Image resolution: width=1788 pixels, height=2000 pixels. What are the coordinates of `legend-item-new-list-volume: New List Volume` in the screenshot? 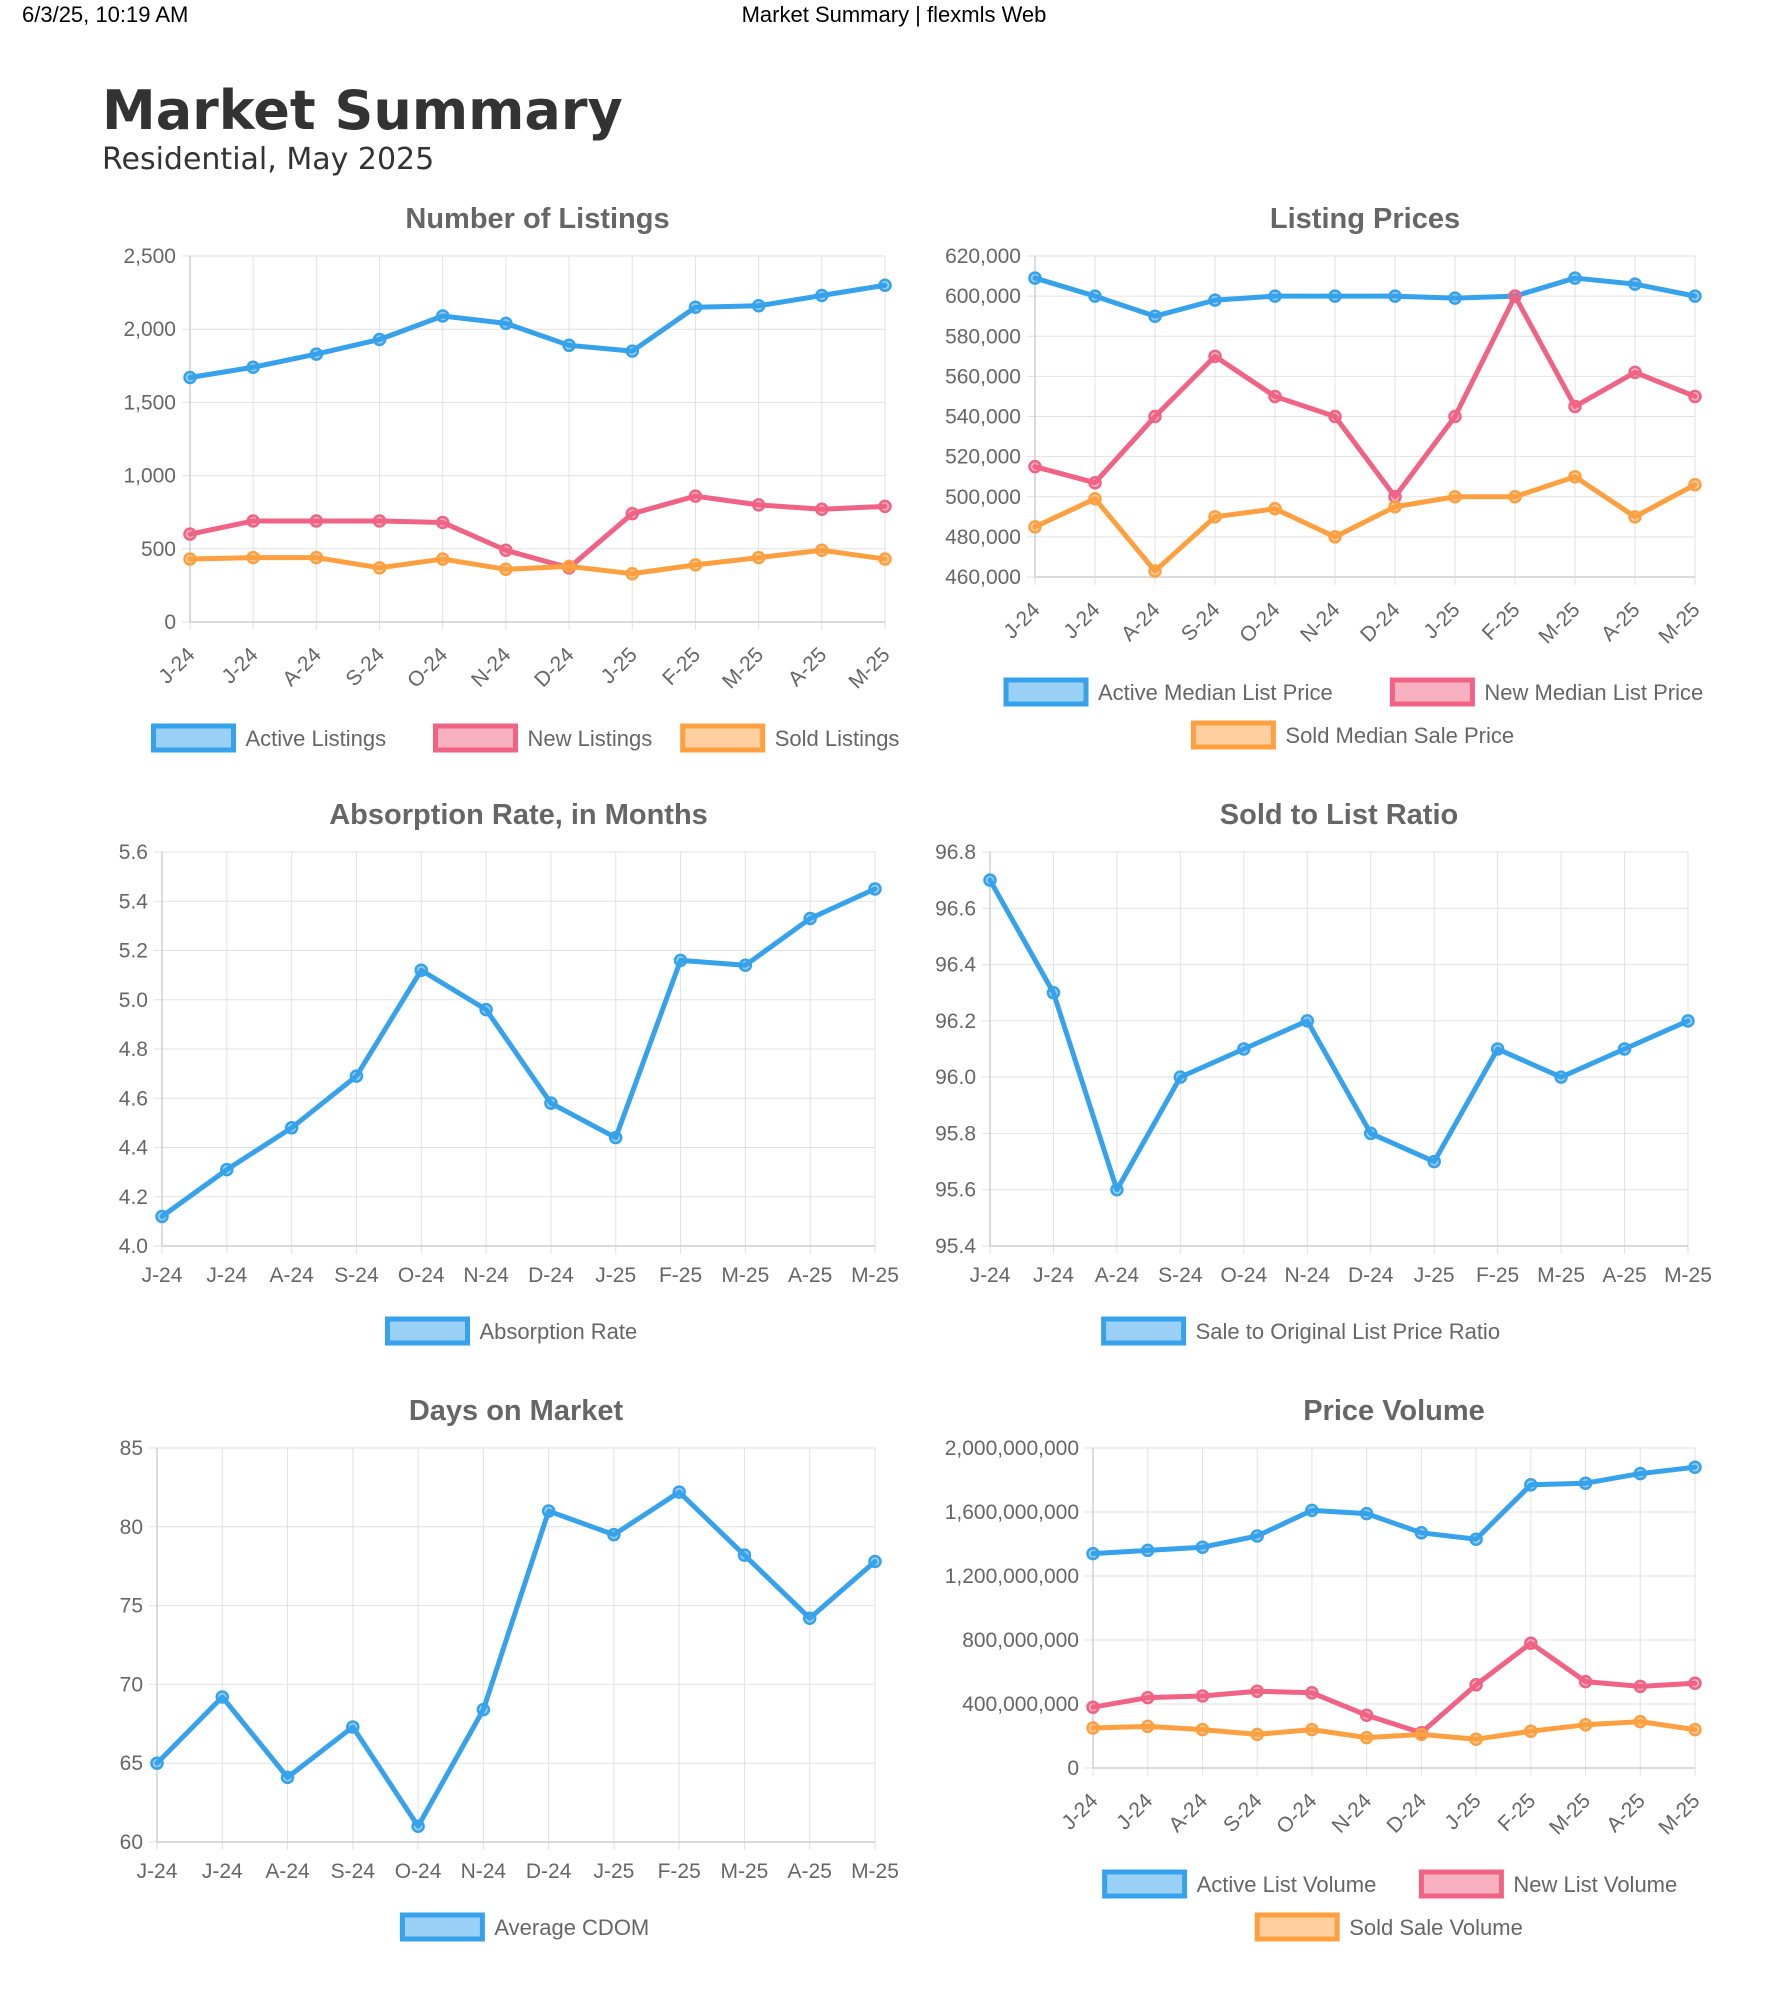 It's located at (1547, 1884).